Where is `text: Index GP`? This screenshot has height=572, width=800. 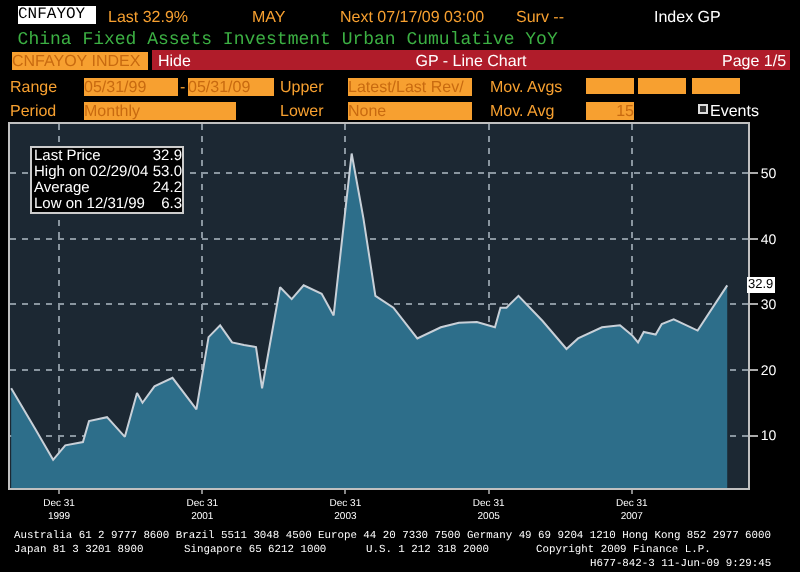
text: Index GP is located at coordinates (687, 17).